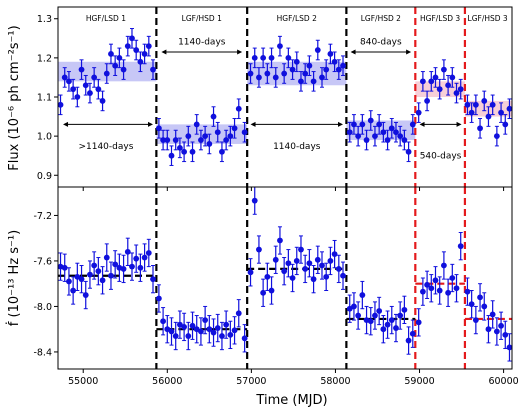 The width and height of the screenshot is (520, 409). Describe the element at coordinates (297, 147) in the screenshot. I see `duration-label: 1140-days` at that location.